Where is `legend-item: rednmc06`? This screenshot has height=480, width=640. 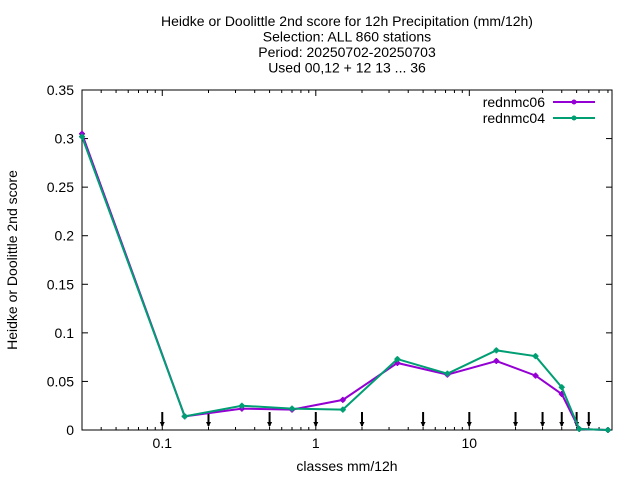 legend-item: rednmc06 is located at coordinates (539, 102).